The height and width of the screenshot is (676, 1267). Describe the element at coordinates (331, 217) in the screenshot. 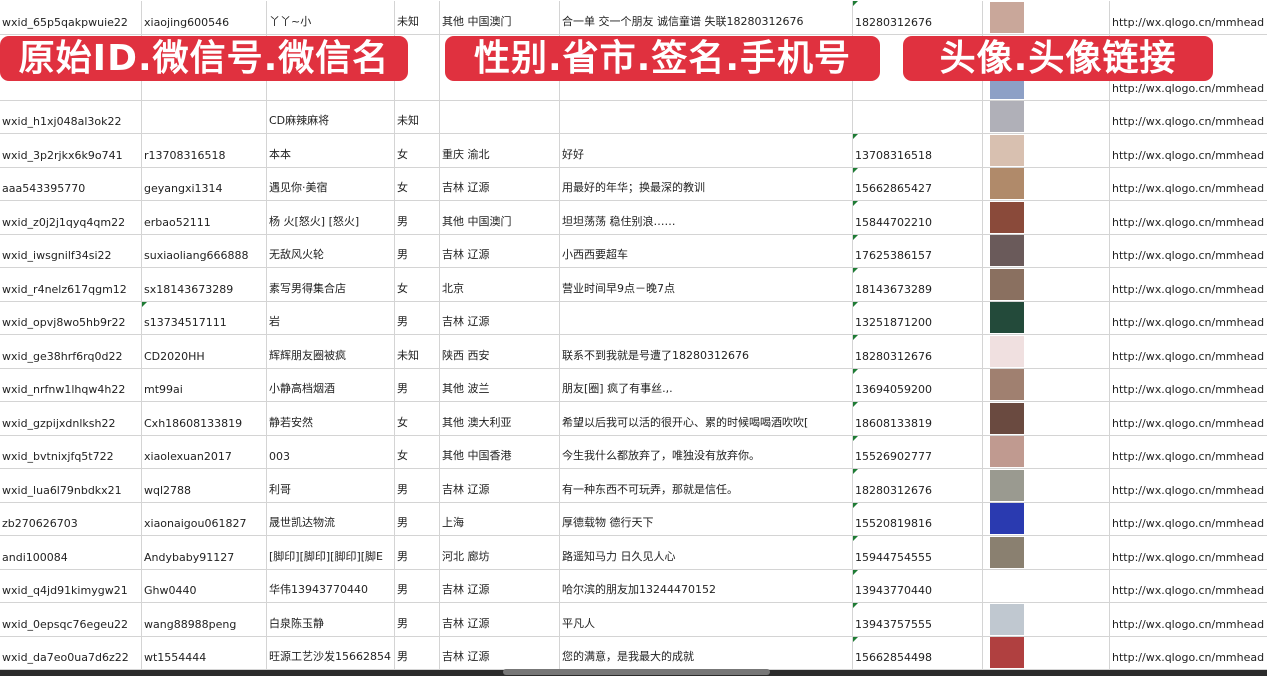

I see `cell-wechat-name: 杨 火[怒火] [怒火]` at that location.